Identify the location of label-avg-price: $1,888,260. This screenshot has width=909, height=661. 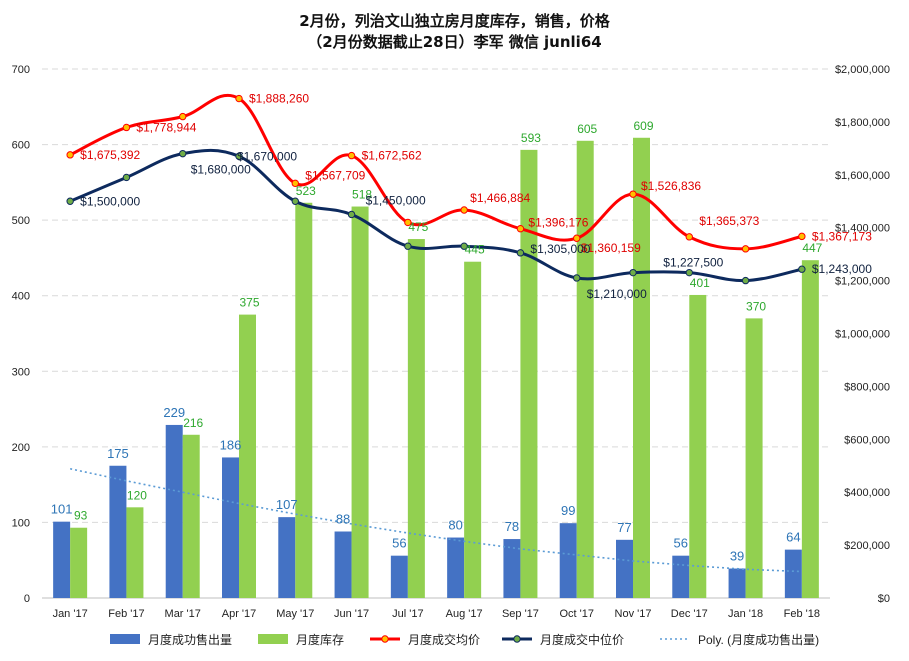
(279, 99).